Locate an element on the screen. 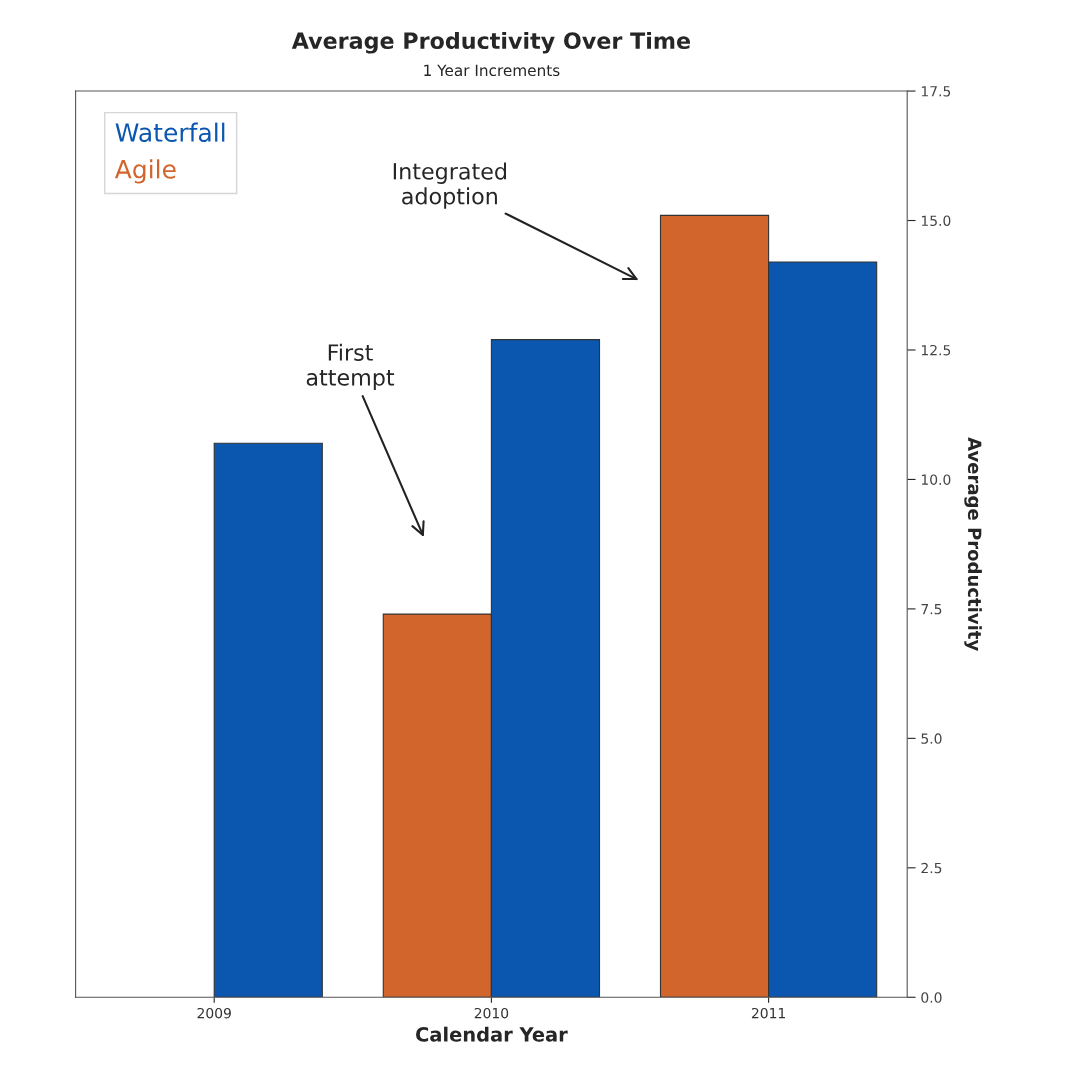 The image size is (1080, 1084). annotation: Integrated adoption is located at coordinates (449, 185).